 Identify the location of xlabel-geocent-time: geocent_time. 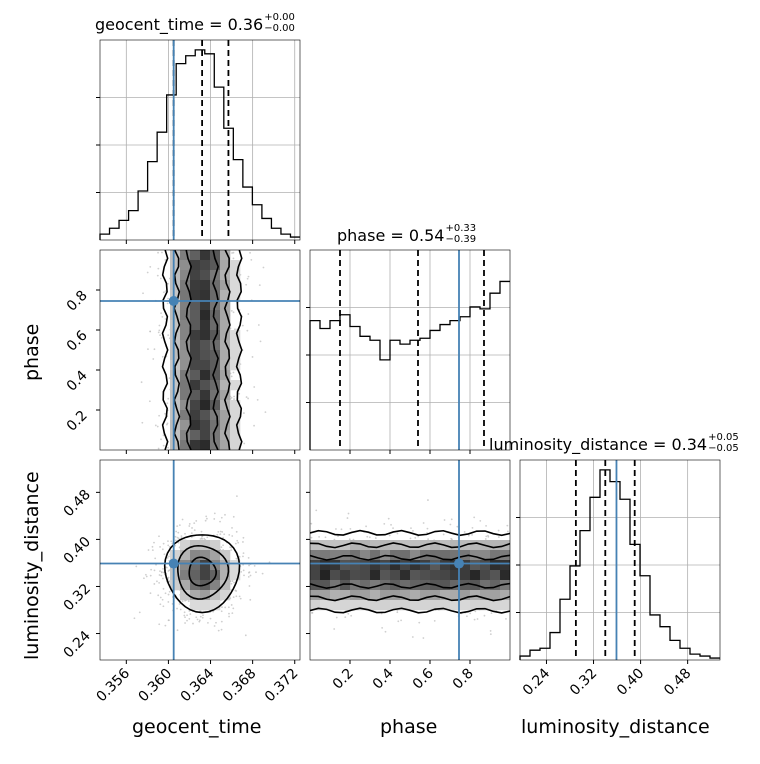
(197, 727).